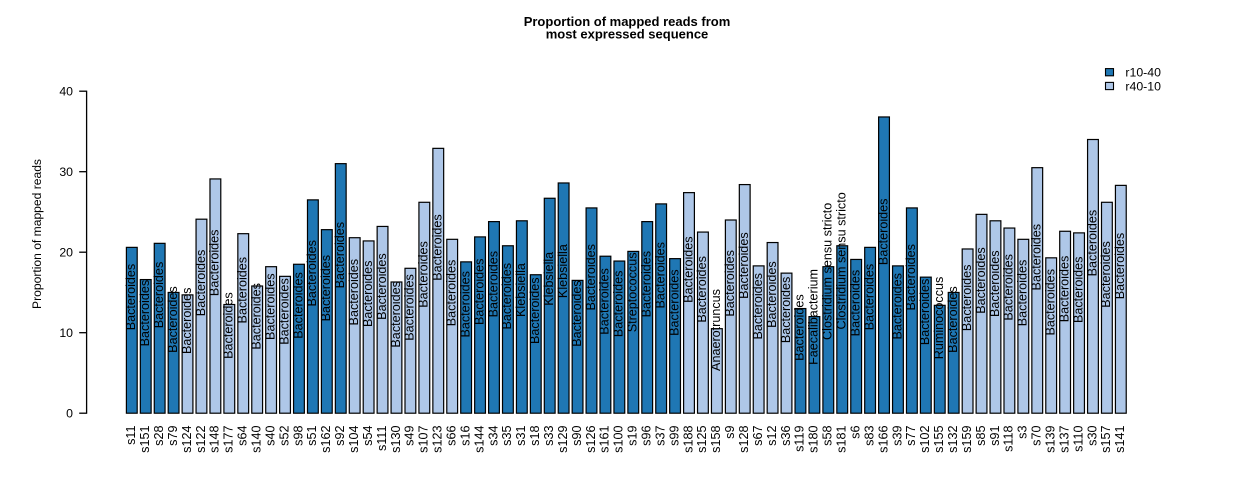 The width and height of the screenshot is (1238, 500). I want to click on svg-text: s110, so click(1078, 439).